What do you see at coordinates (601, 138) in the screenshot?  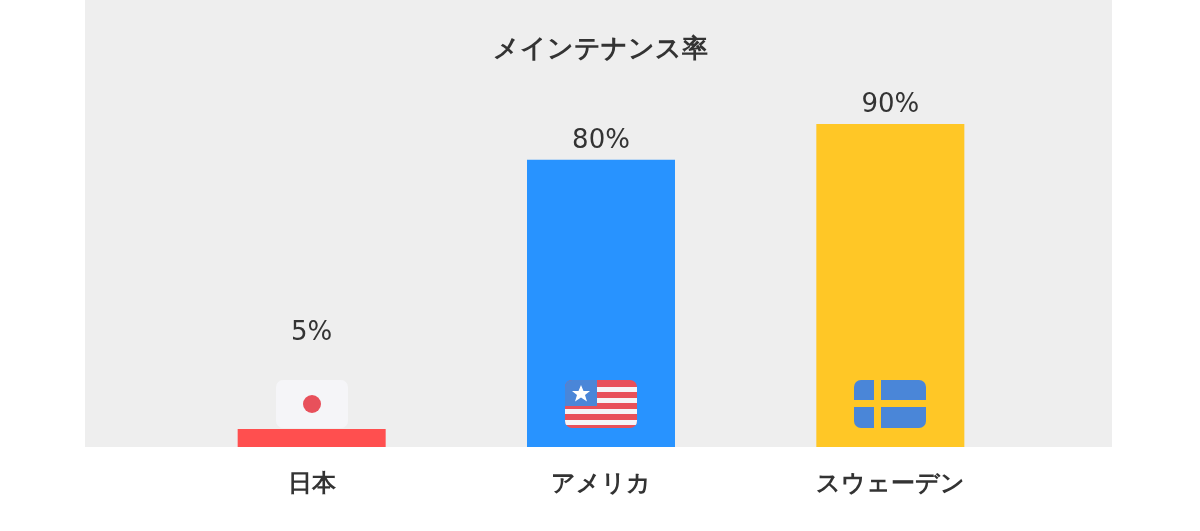 I see `data-label: 80%` at bounding box center [601, 138].